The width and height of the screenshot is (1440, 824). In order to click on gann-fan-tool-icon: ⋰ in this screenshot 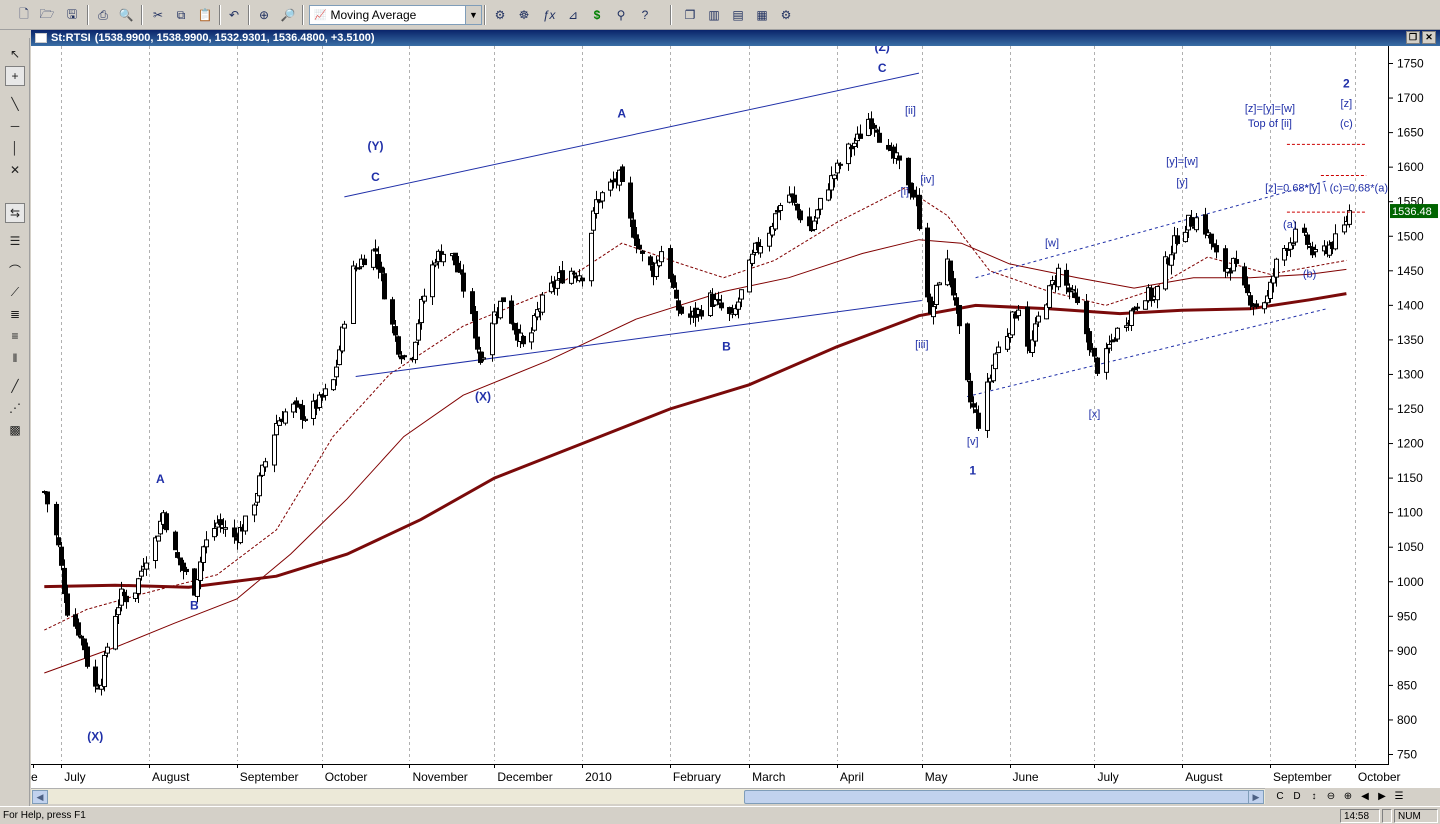, I will do `click(15, 408)`.